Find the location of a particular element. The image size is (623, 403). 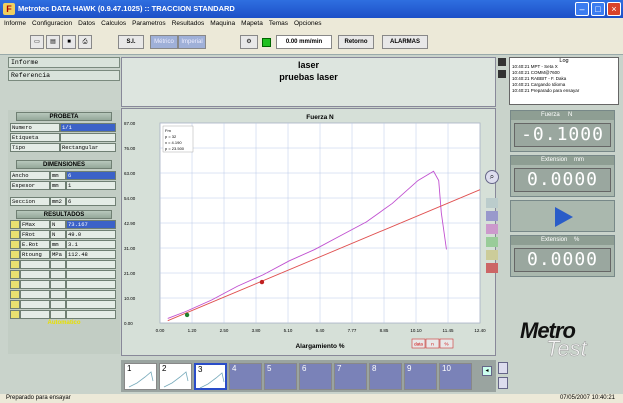

palette-icon is located at coordinates (492, 229).